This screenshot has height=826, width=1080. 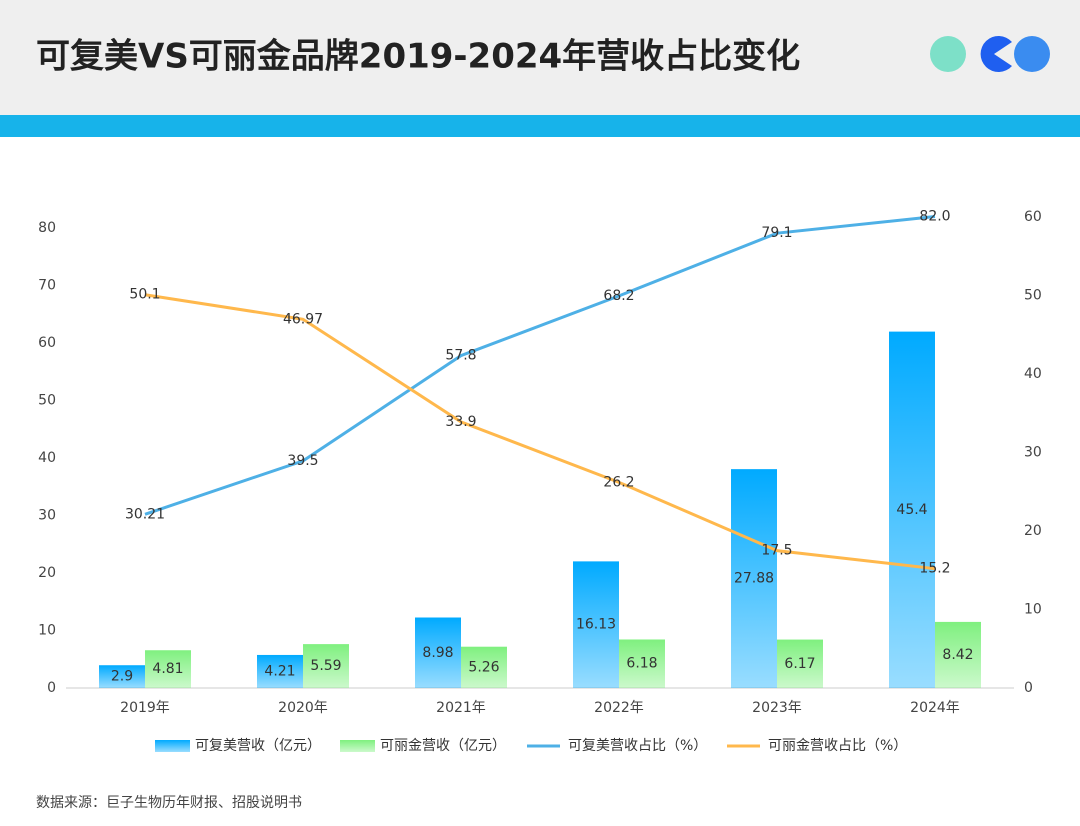 I want to click on value-label: 30.21, so click(x=145, y=514).